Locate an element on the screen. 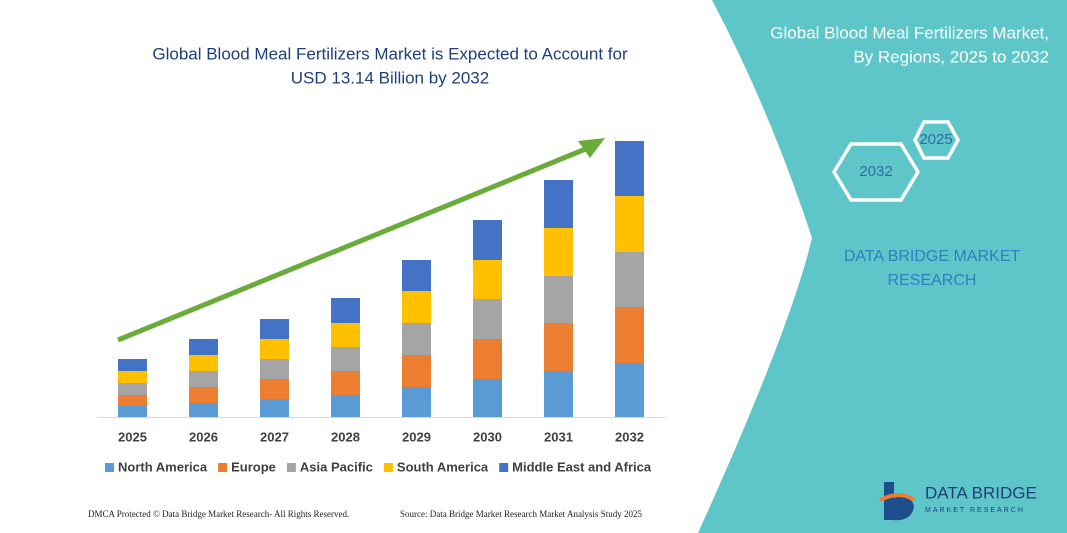 The width and height of the screenshot is (1067, 533). logo-tagline: MARKET RESEARCH is located at coordinates (975, 510).